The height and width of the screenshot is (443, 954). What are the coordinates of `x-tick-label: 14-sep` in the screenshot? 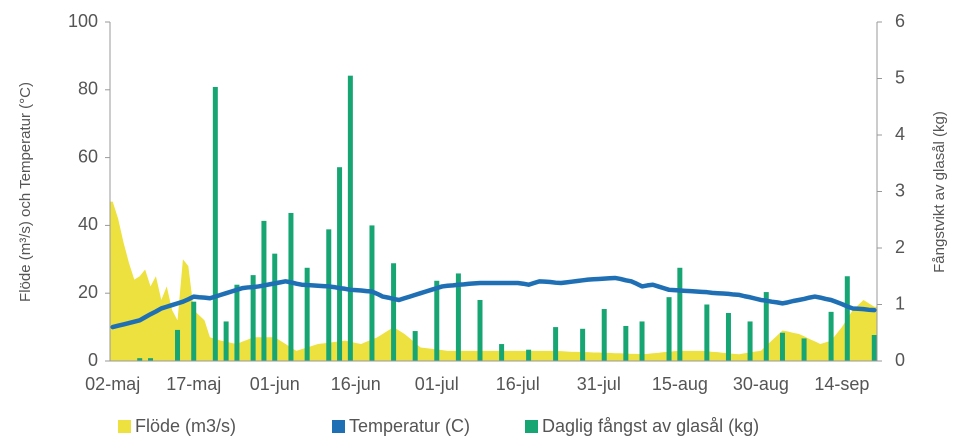 It's located at (841, 384).